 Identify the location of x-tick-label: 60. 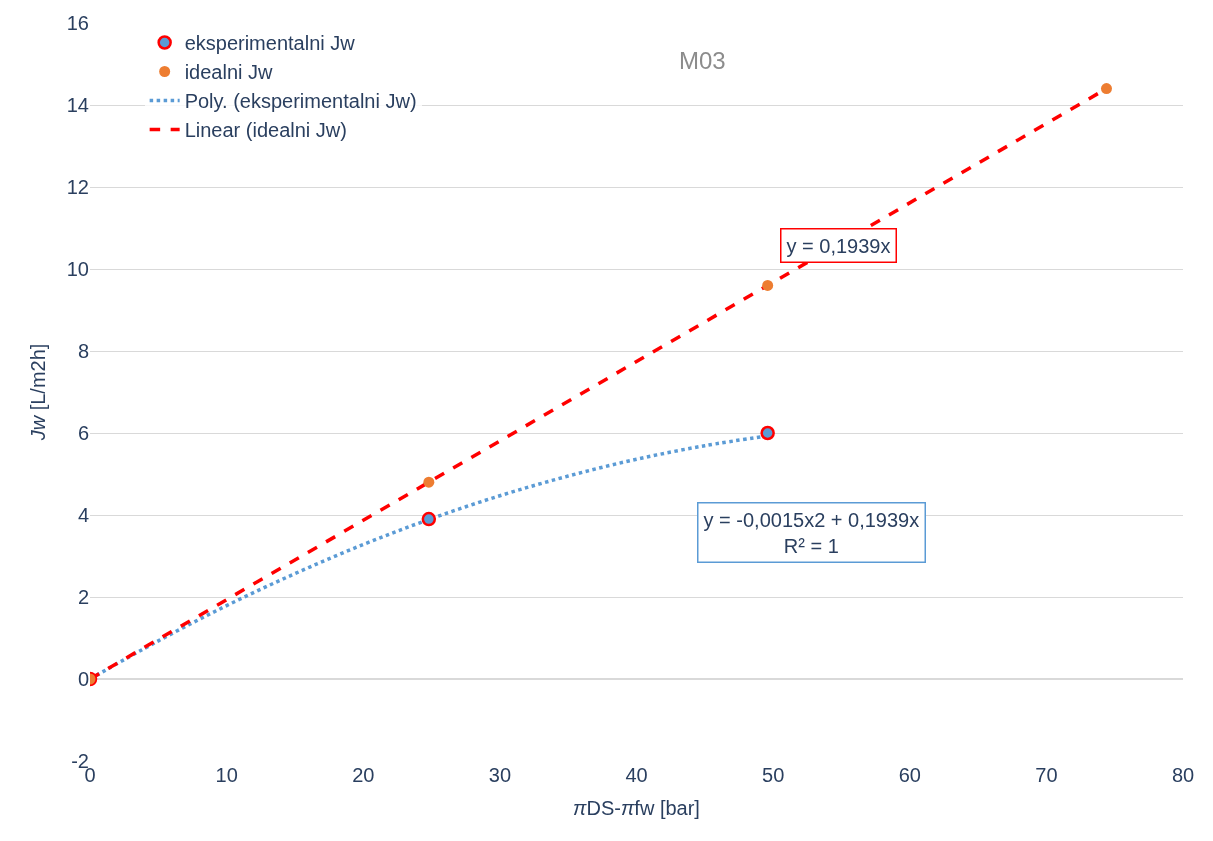
(909, 775).